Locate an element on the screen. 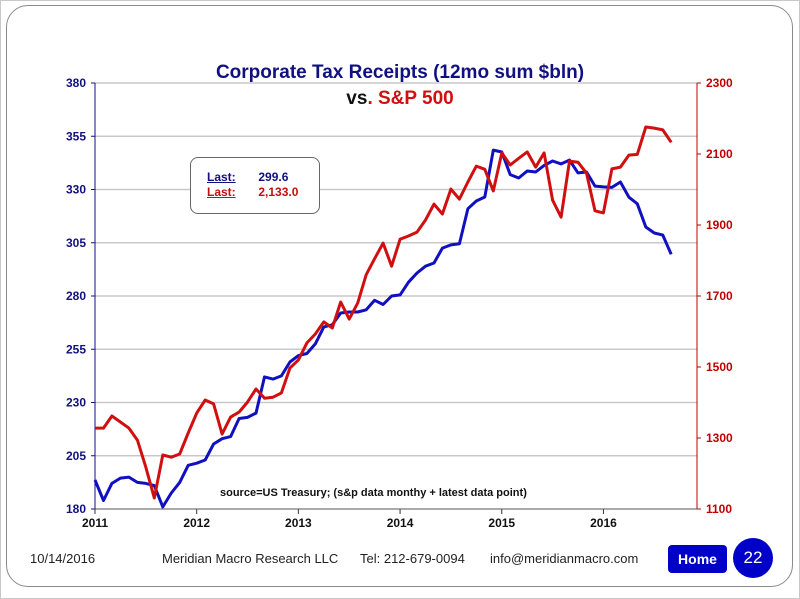  chart-subtitle: vs. S&P 500 is located at coordinates (400, 99).